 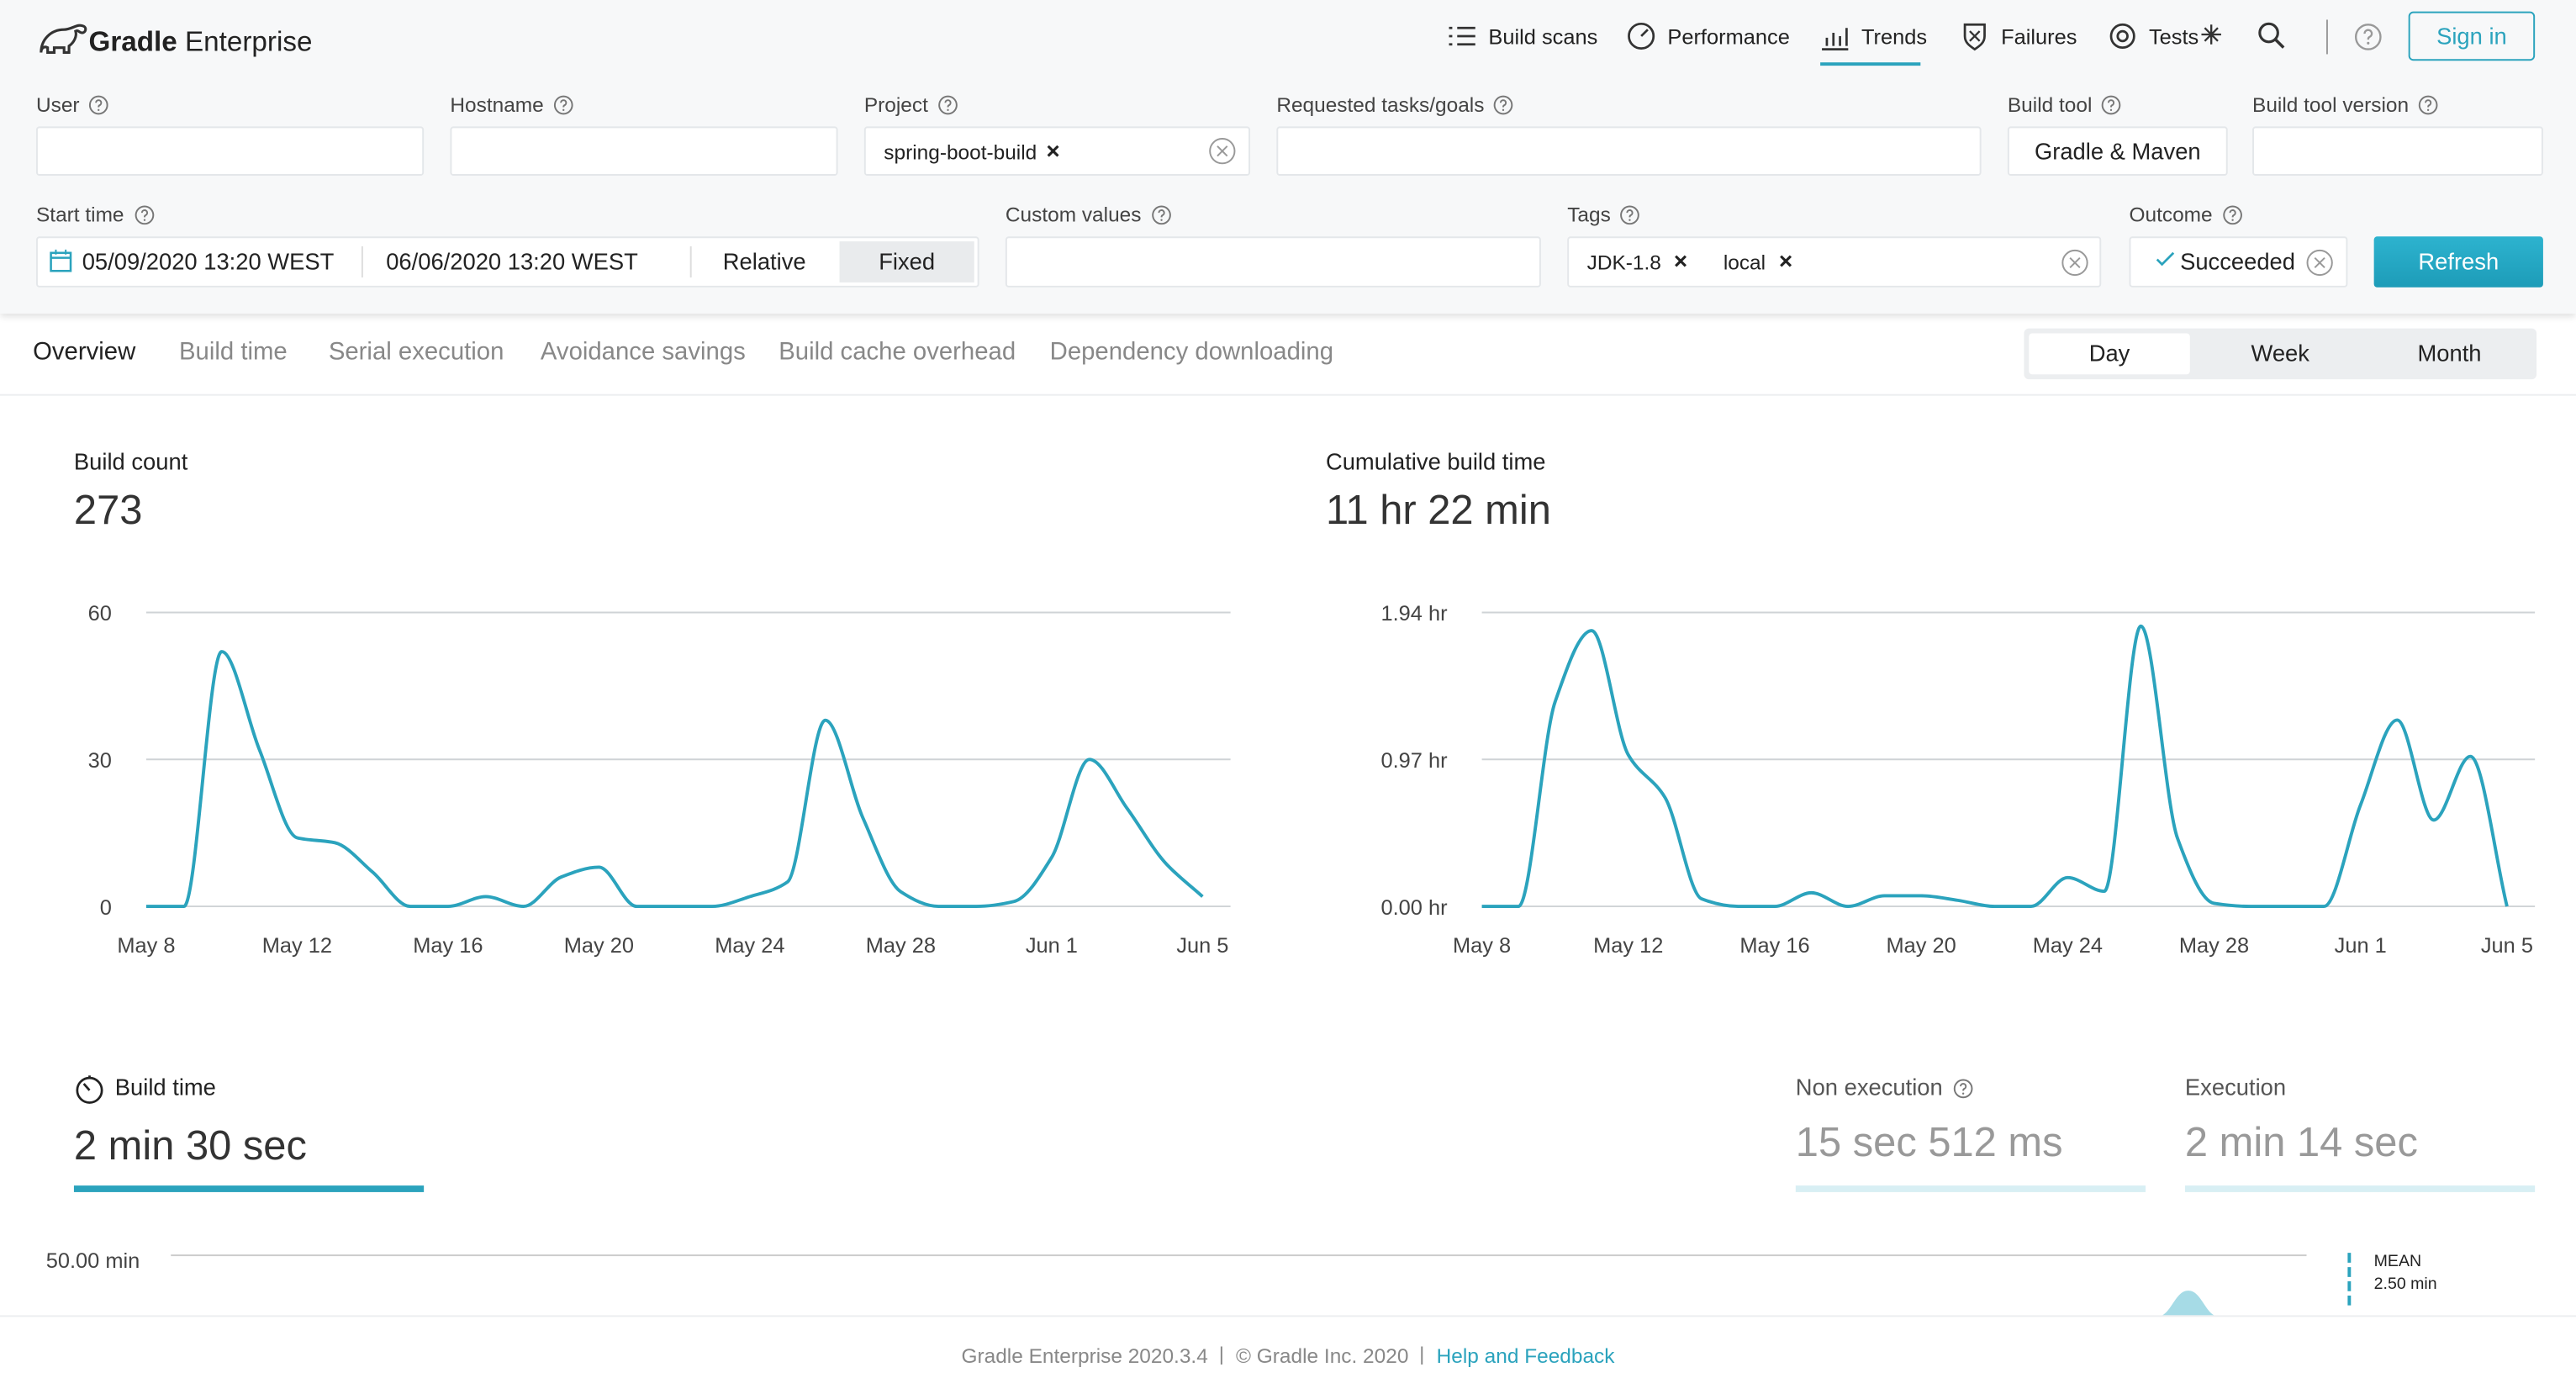 I want to click on y-tick-label: 0, so click(x=106, y=908).